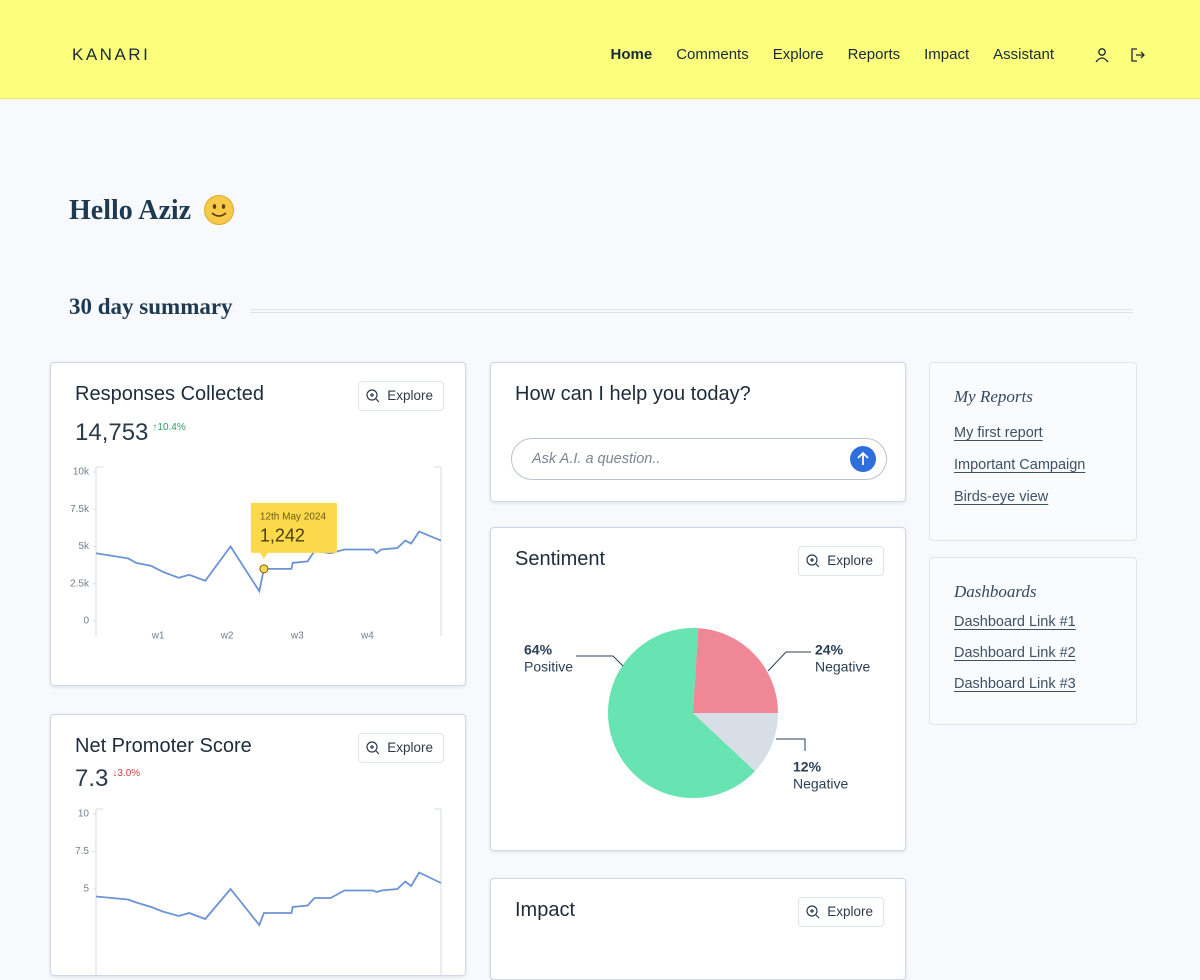  Describe the element at coordinates (293, 516) in the screenshot. I see `tooltip-date: 12th May 2024` at that location.